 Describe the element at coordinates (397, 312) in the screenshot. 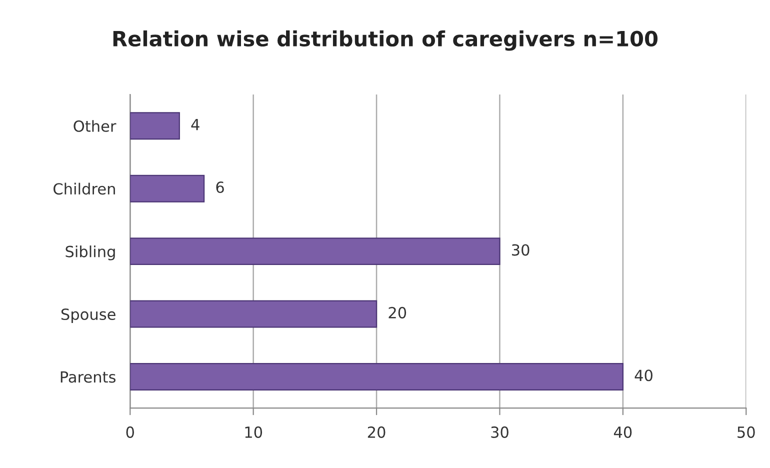

I see `data-label: 20` at that location.